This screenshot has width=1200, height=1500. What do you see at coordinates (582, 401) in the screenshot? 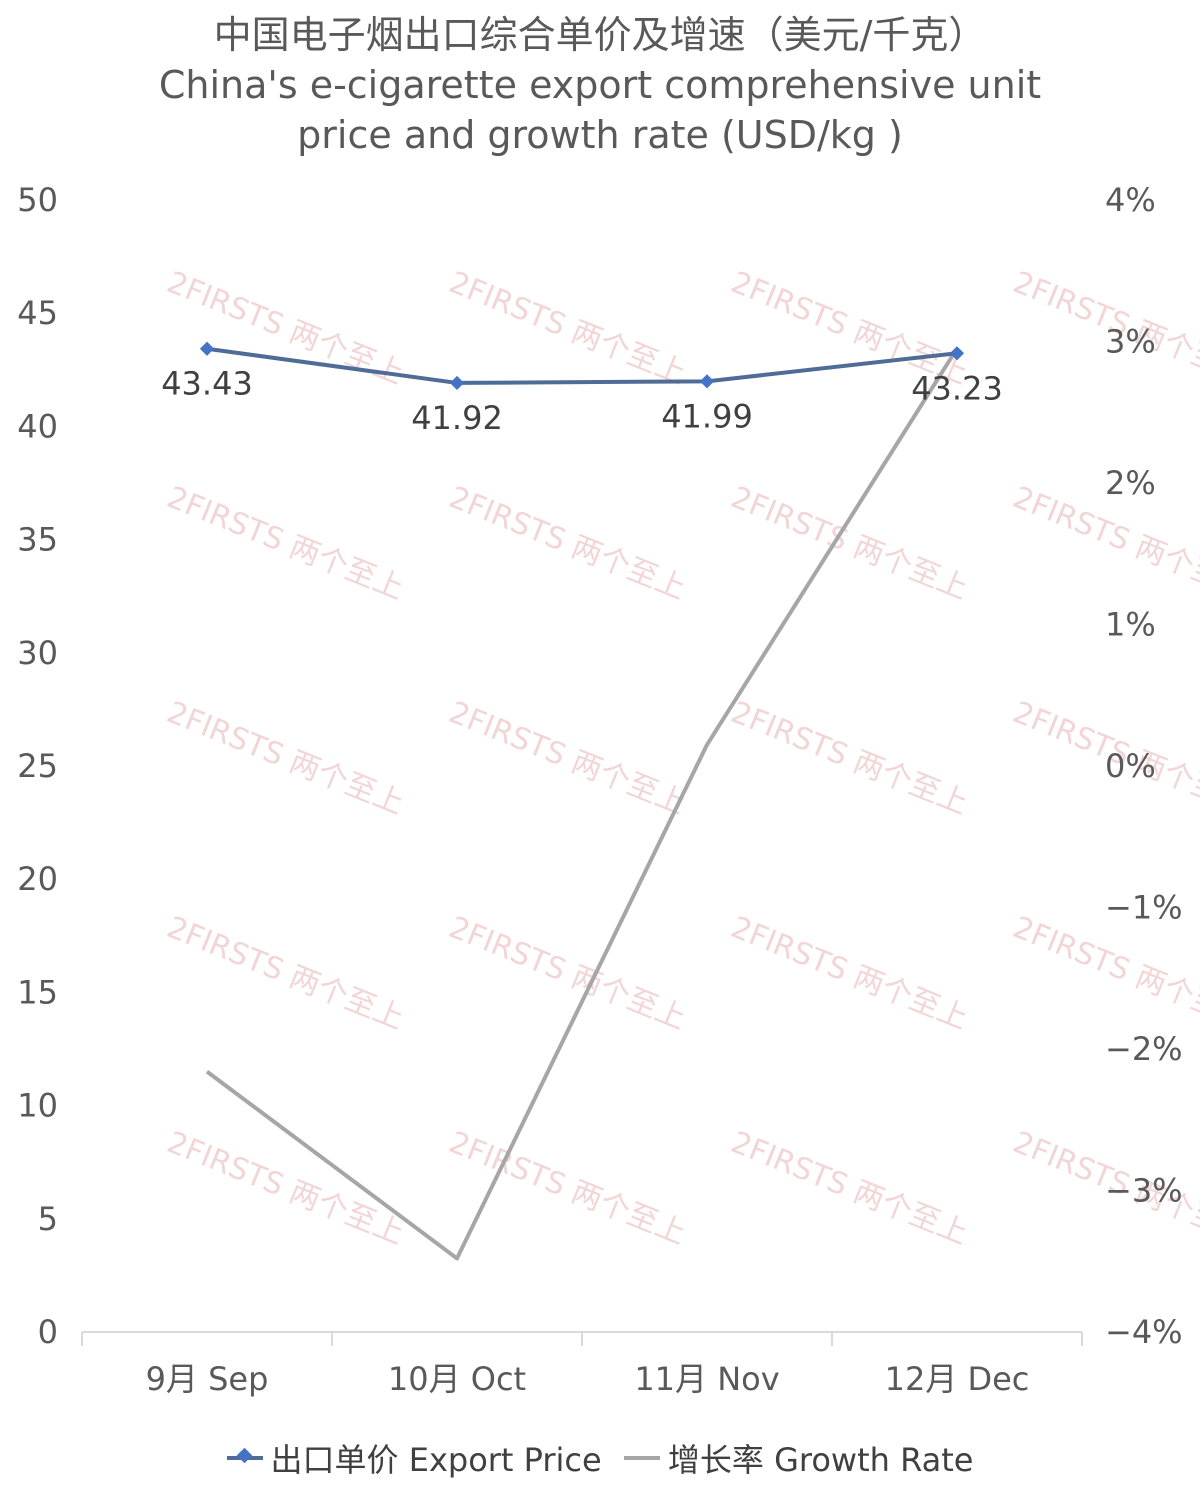
I see `data-labels: 43.43 41.92 41.99 43.23` at bounding box center [582, 401].